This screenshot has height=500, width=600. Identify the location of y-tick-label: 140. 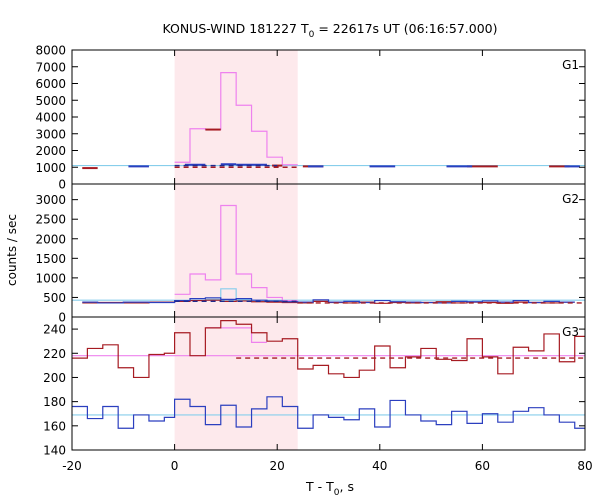
(54, 451).